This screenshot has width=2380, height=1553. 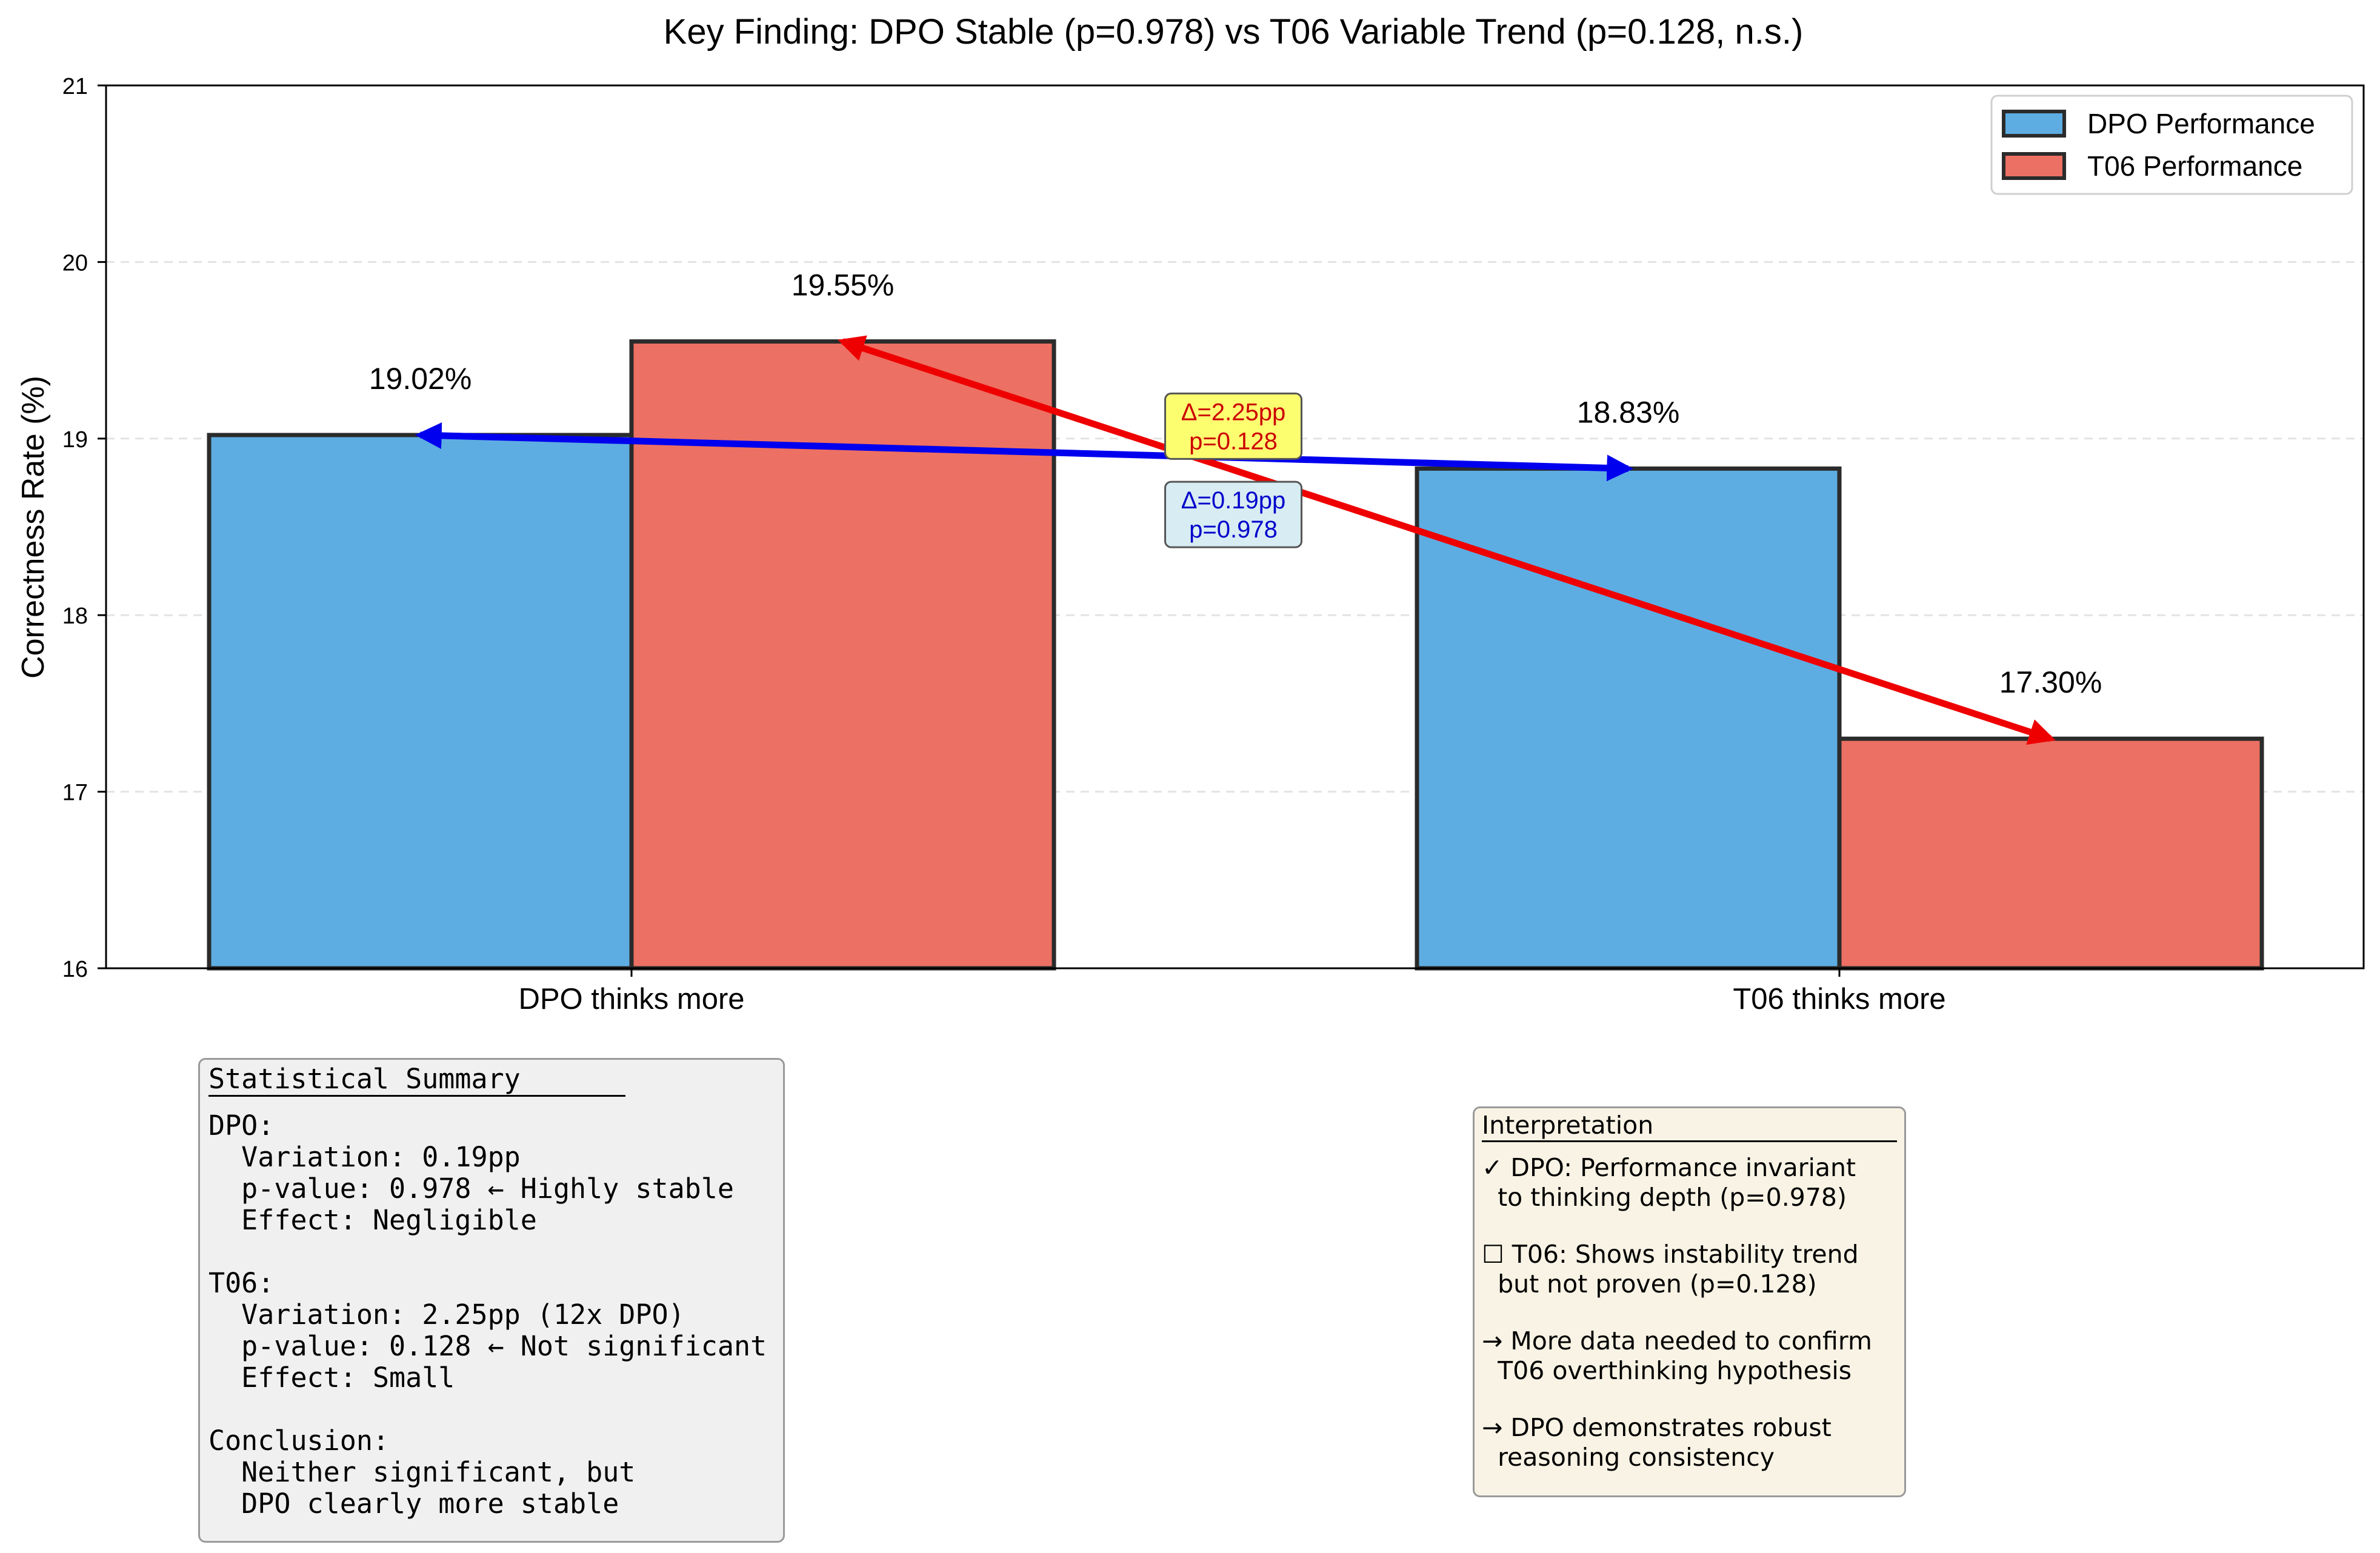 What do you see at coordinates (1689, 1141) in the screenshot?
I see `interpretation-title-rule` at bounding box center [1689, 1141].